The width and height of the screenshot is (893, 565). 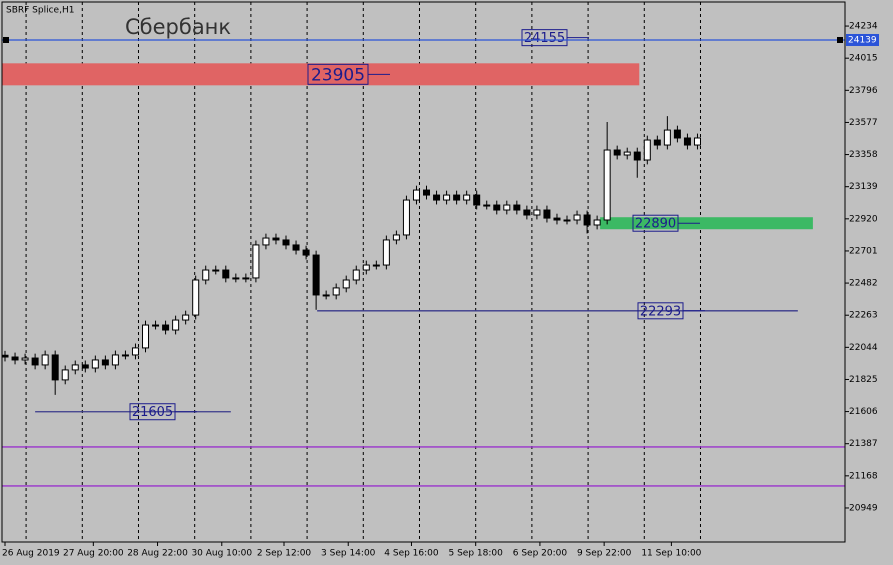 What do you see at coordinates (863, 59) in the screenshot?
I see `y-tick-label: 24015` at bounding box center [863, 59].